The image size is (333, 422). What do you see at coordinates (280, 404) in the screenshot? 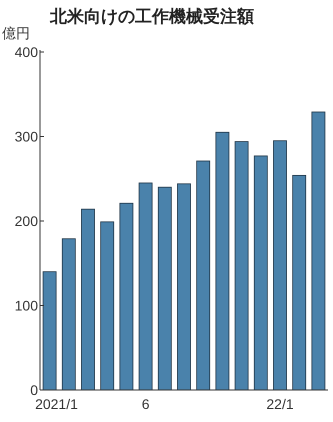
I see `x-tick-label: 22/1` at bounding box center [280, 404].